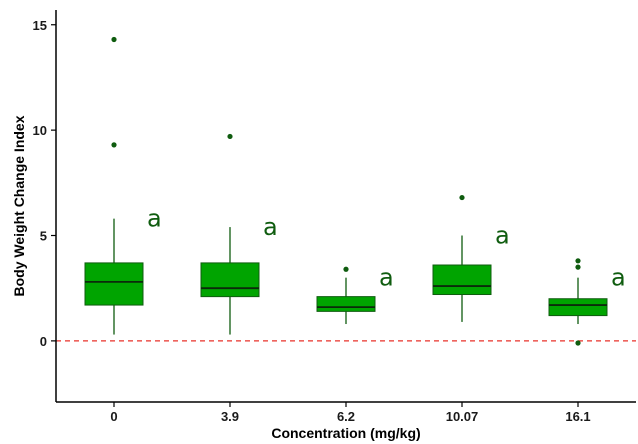 The height and width of the screenshot is (444, 638). I want to click on y-tick-label: 15, so click(40, 25).